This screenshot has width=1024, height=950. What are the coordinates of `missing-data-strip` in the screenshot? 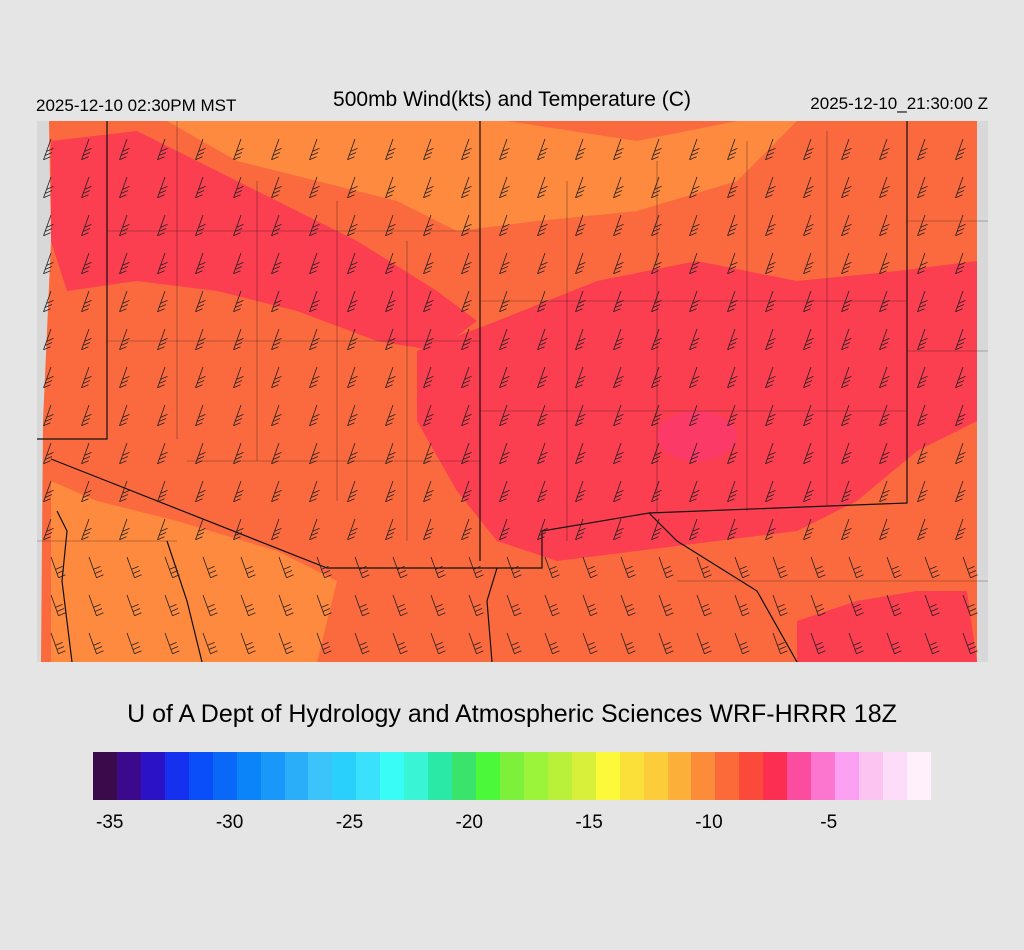 It's located at (44, 391).